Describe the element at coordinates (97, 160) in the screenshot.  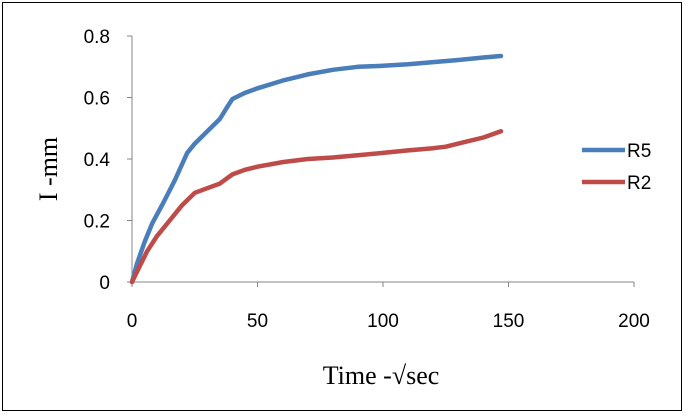
I see `y-tick-label: 0.4` at that location.